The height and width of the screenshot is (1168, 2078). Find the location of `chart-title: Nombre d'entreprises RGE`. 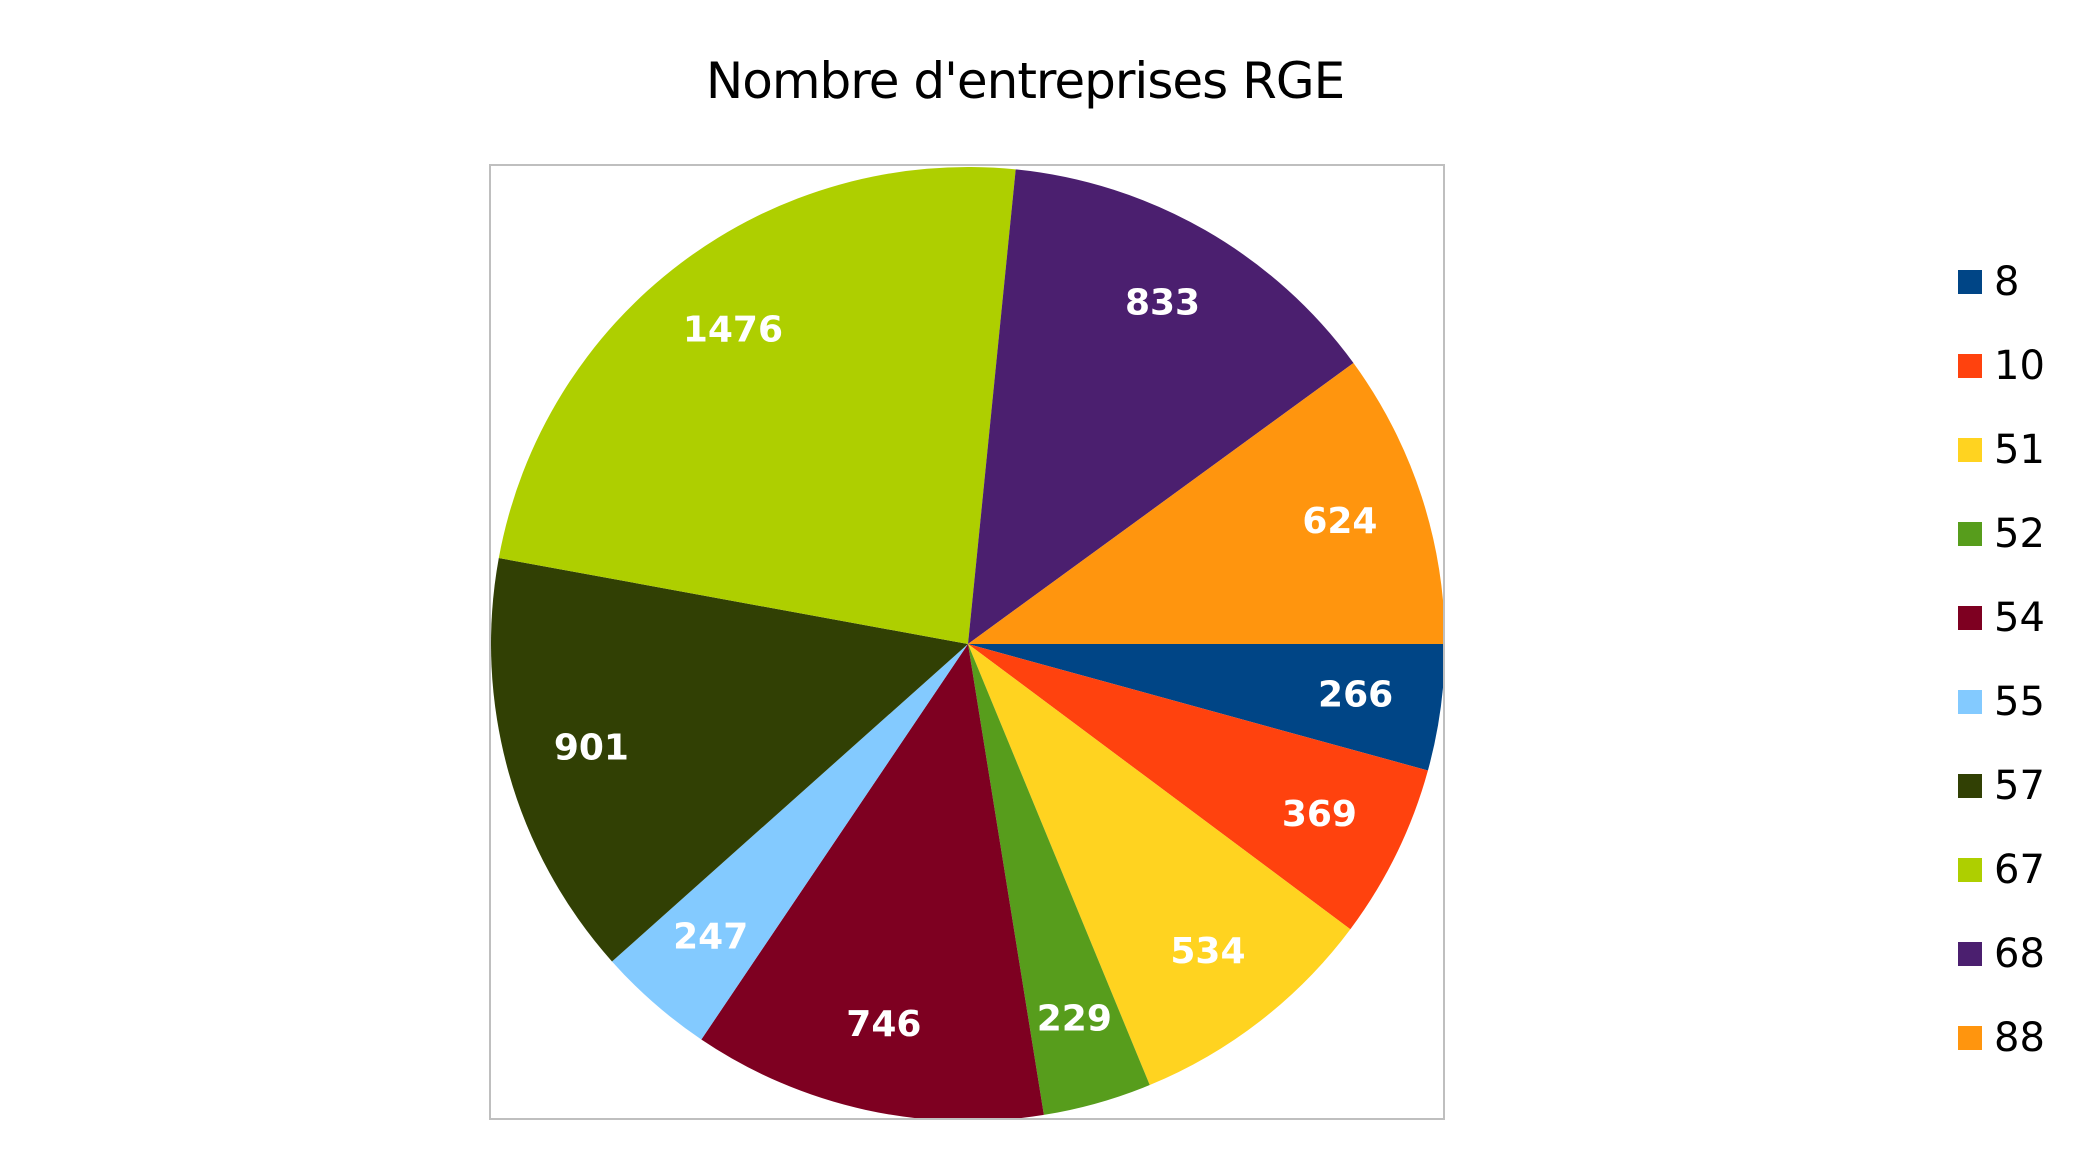

chart-title: Nombre d'entreprises RGE is located at coordinates (1025, 81).